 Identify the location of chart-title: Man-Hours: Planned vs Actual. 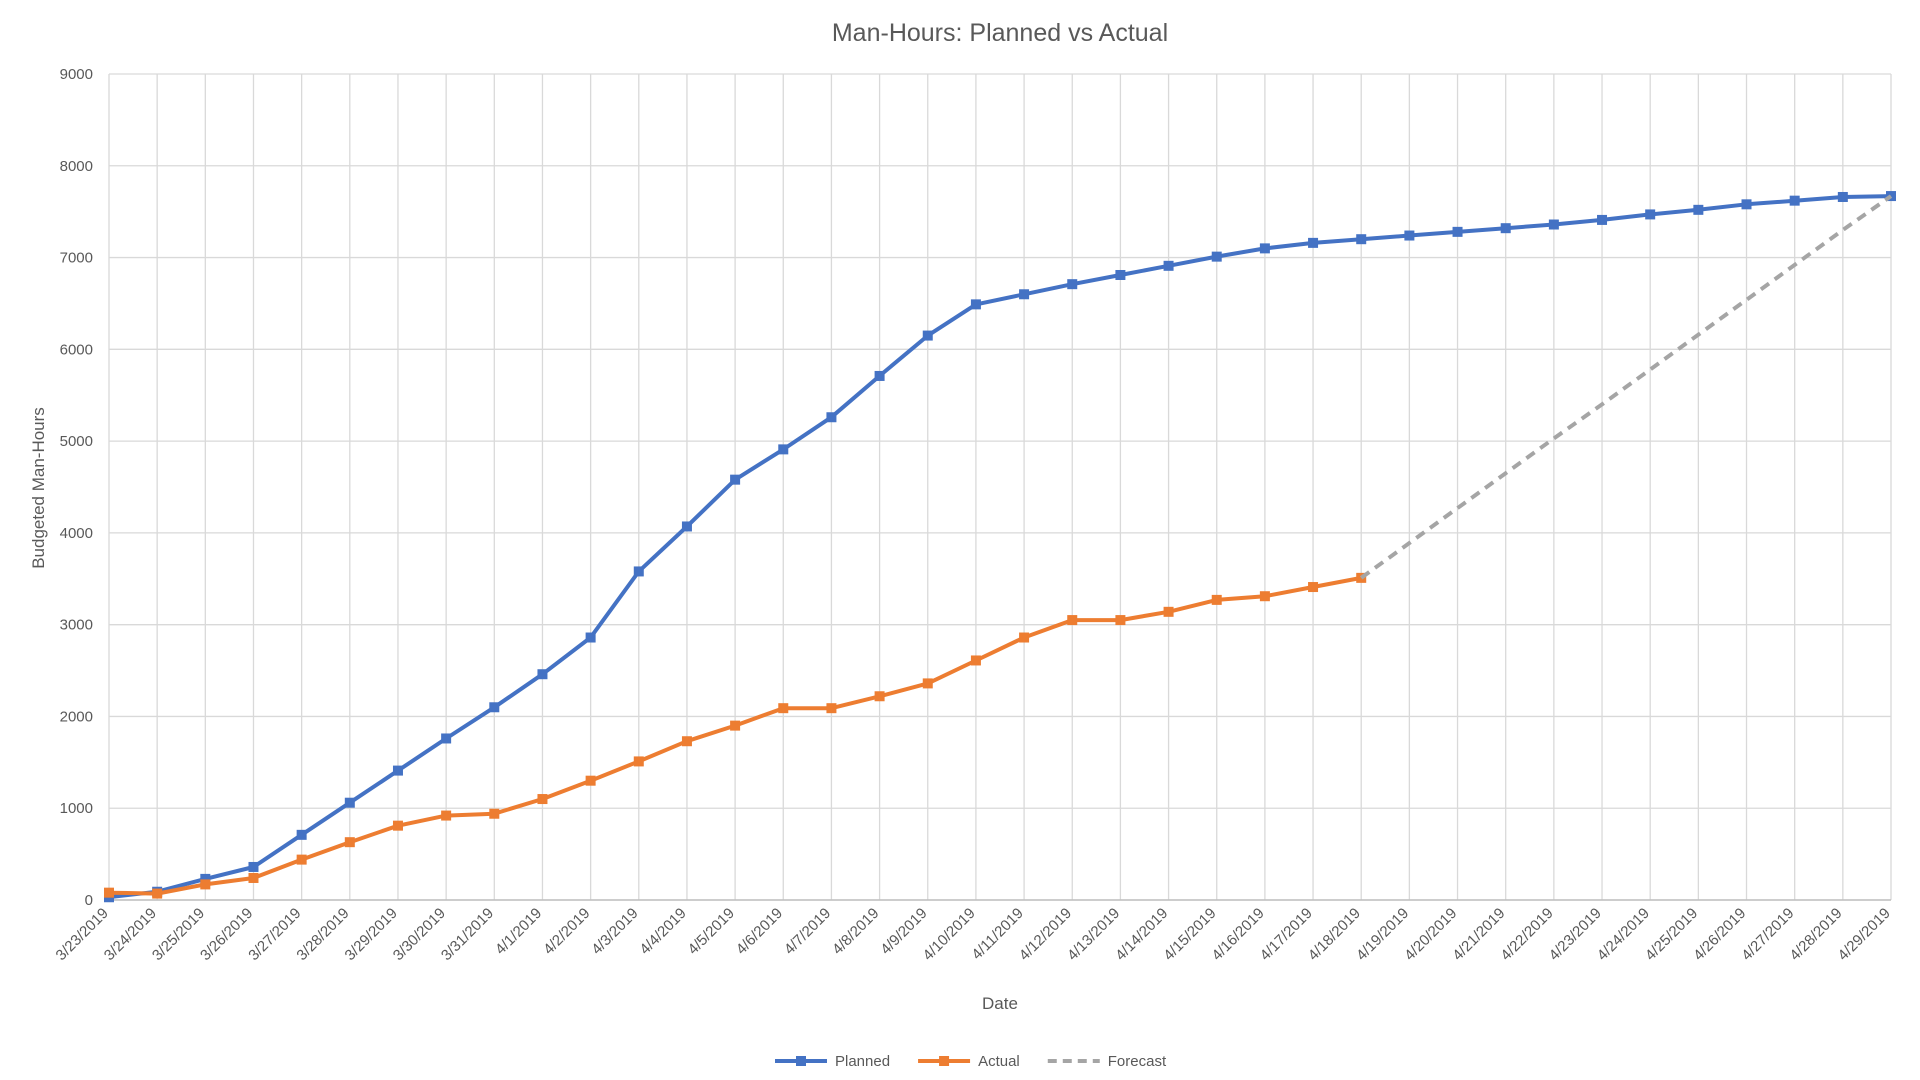
(1000, 33).